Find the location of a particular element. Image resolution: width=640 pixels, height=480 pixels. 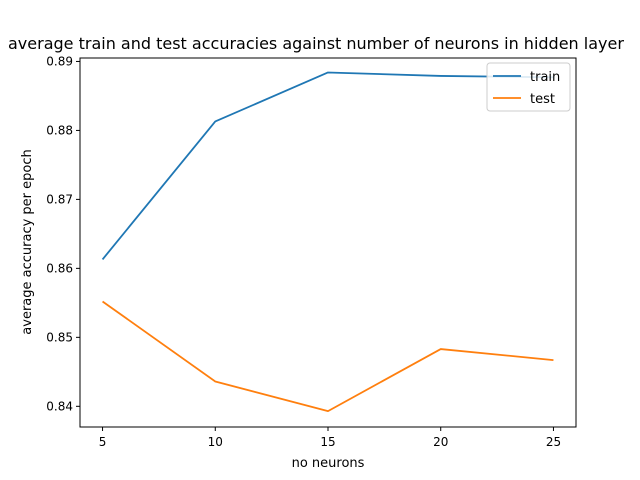

x-tick-label: 5 is located at coordinates (103, 442).